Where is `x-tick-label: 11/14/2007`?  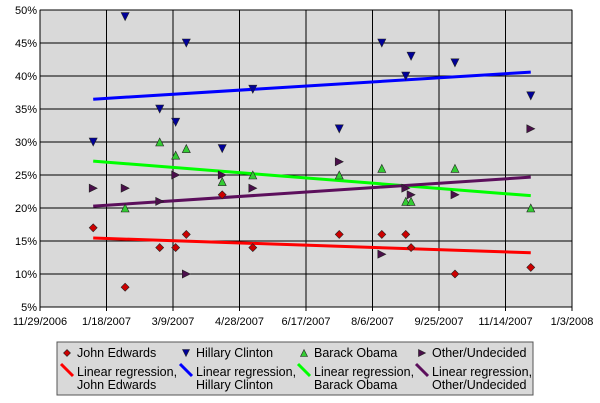
x-tick-label: 11/14/2007 is located at coordinates (505, 322).